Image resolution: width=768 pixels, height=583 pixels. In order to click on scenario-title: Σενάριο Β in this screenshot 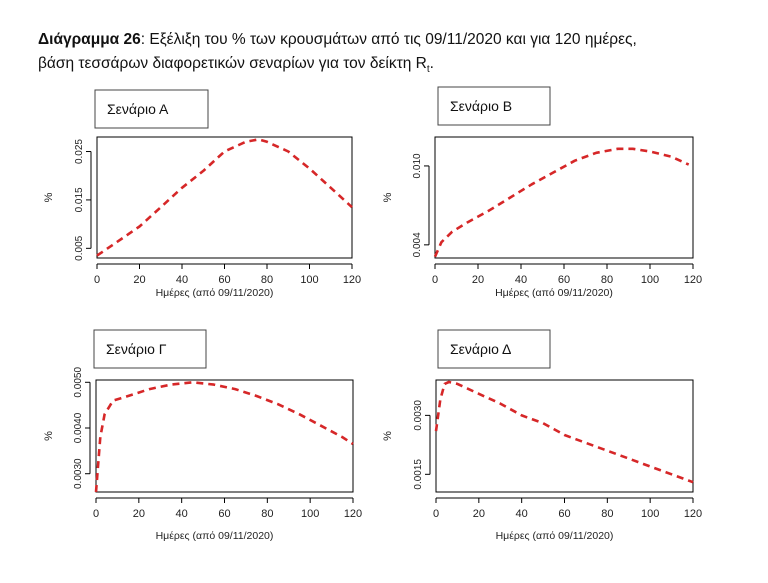, I will do `click(481, 106)`.